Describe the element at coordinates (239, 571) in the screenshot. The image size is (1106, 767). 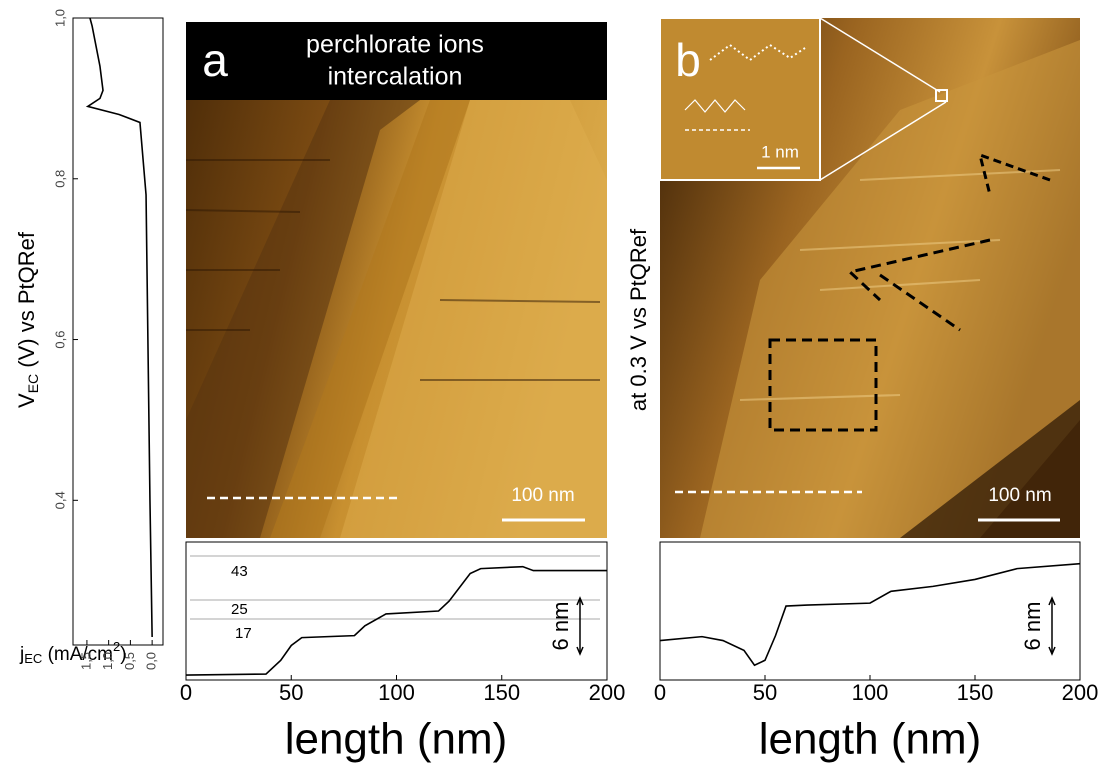
I see `step-label: 43` at that location.